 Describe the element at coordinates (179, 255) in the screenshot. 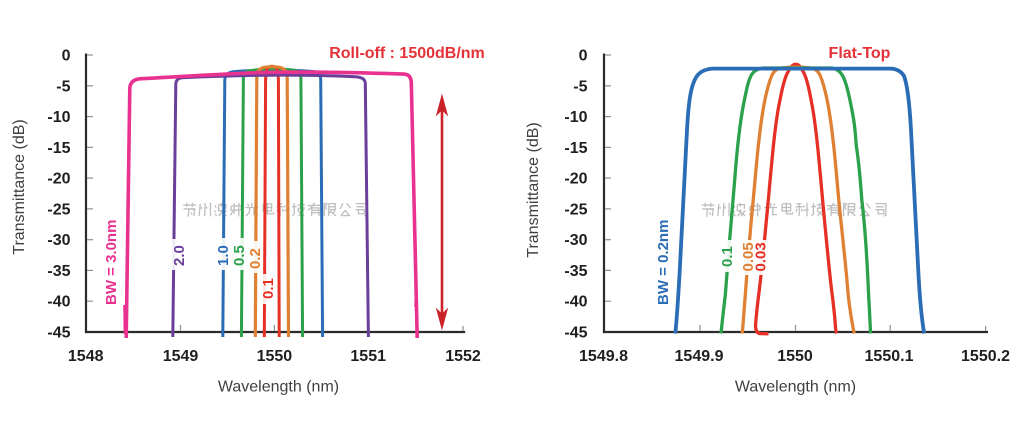

I see `svg-text: 2.0` at that location.